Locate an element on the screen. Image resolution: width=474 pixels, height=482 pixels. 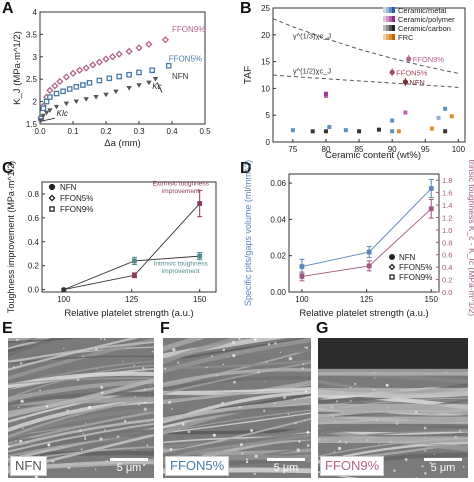
panel-c-ytick-label: 0.6 is located at coordinates (34, 218).